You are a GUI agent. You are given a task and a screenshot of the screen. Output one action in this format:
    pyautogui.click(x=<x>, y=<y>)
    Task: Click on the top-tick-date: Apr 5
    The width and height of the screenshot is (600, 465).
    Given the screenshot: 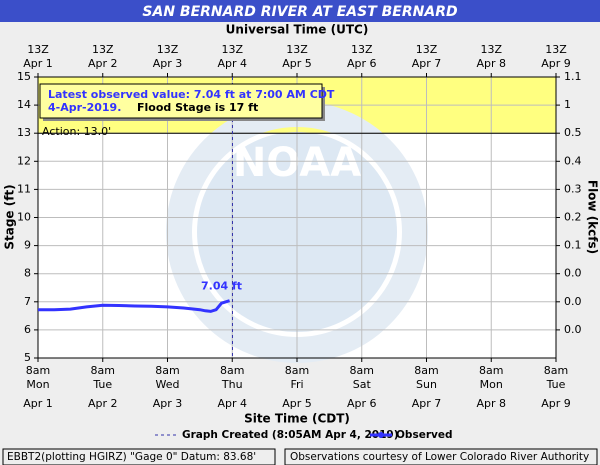 What is the action you would take?
    pyautogui.click(x=297, y=63)
    